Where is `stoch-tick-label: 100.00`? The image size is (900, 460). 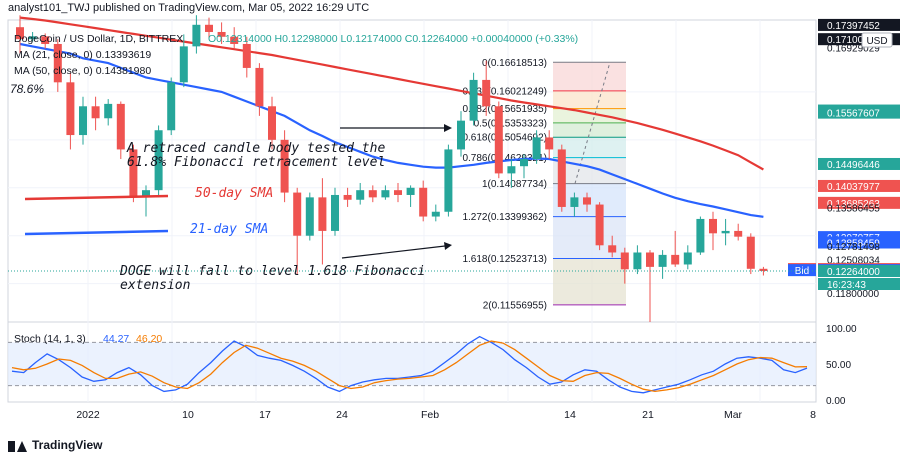
stoch-tick-label: 100.00 is located at coordinates (841, 329).